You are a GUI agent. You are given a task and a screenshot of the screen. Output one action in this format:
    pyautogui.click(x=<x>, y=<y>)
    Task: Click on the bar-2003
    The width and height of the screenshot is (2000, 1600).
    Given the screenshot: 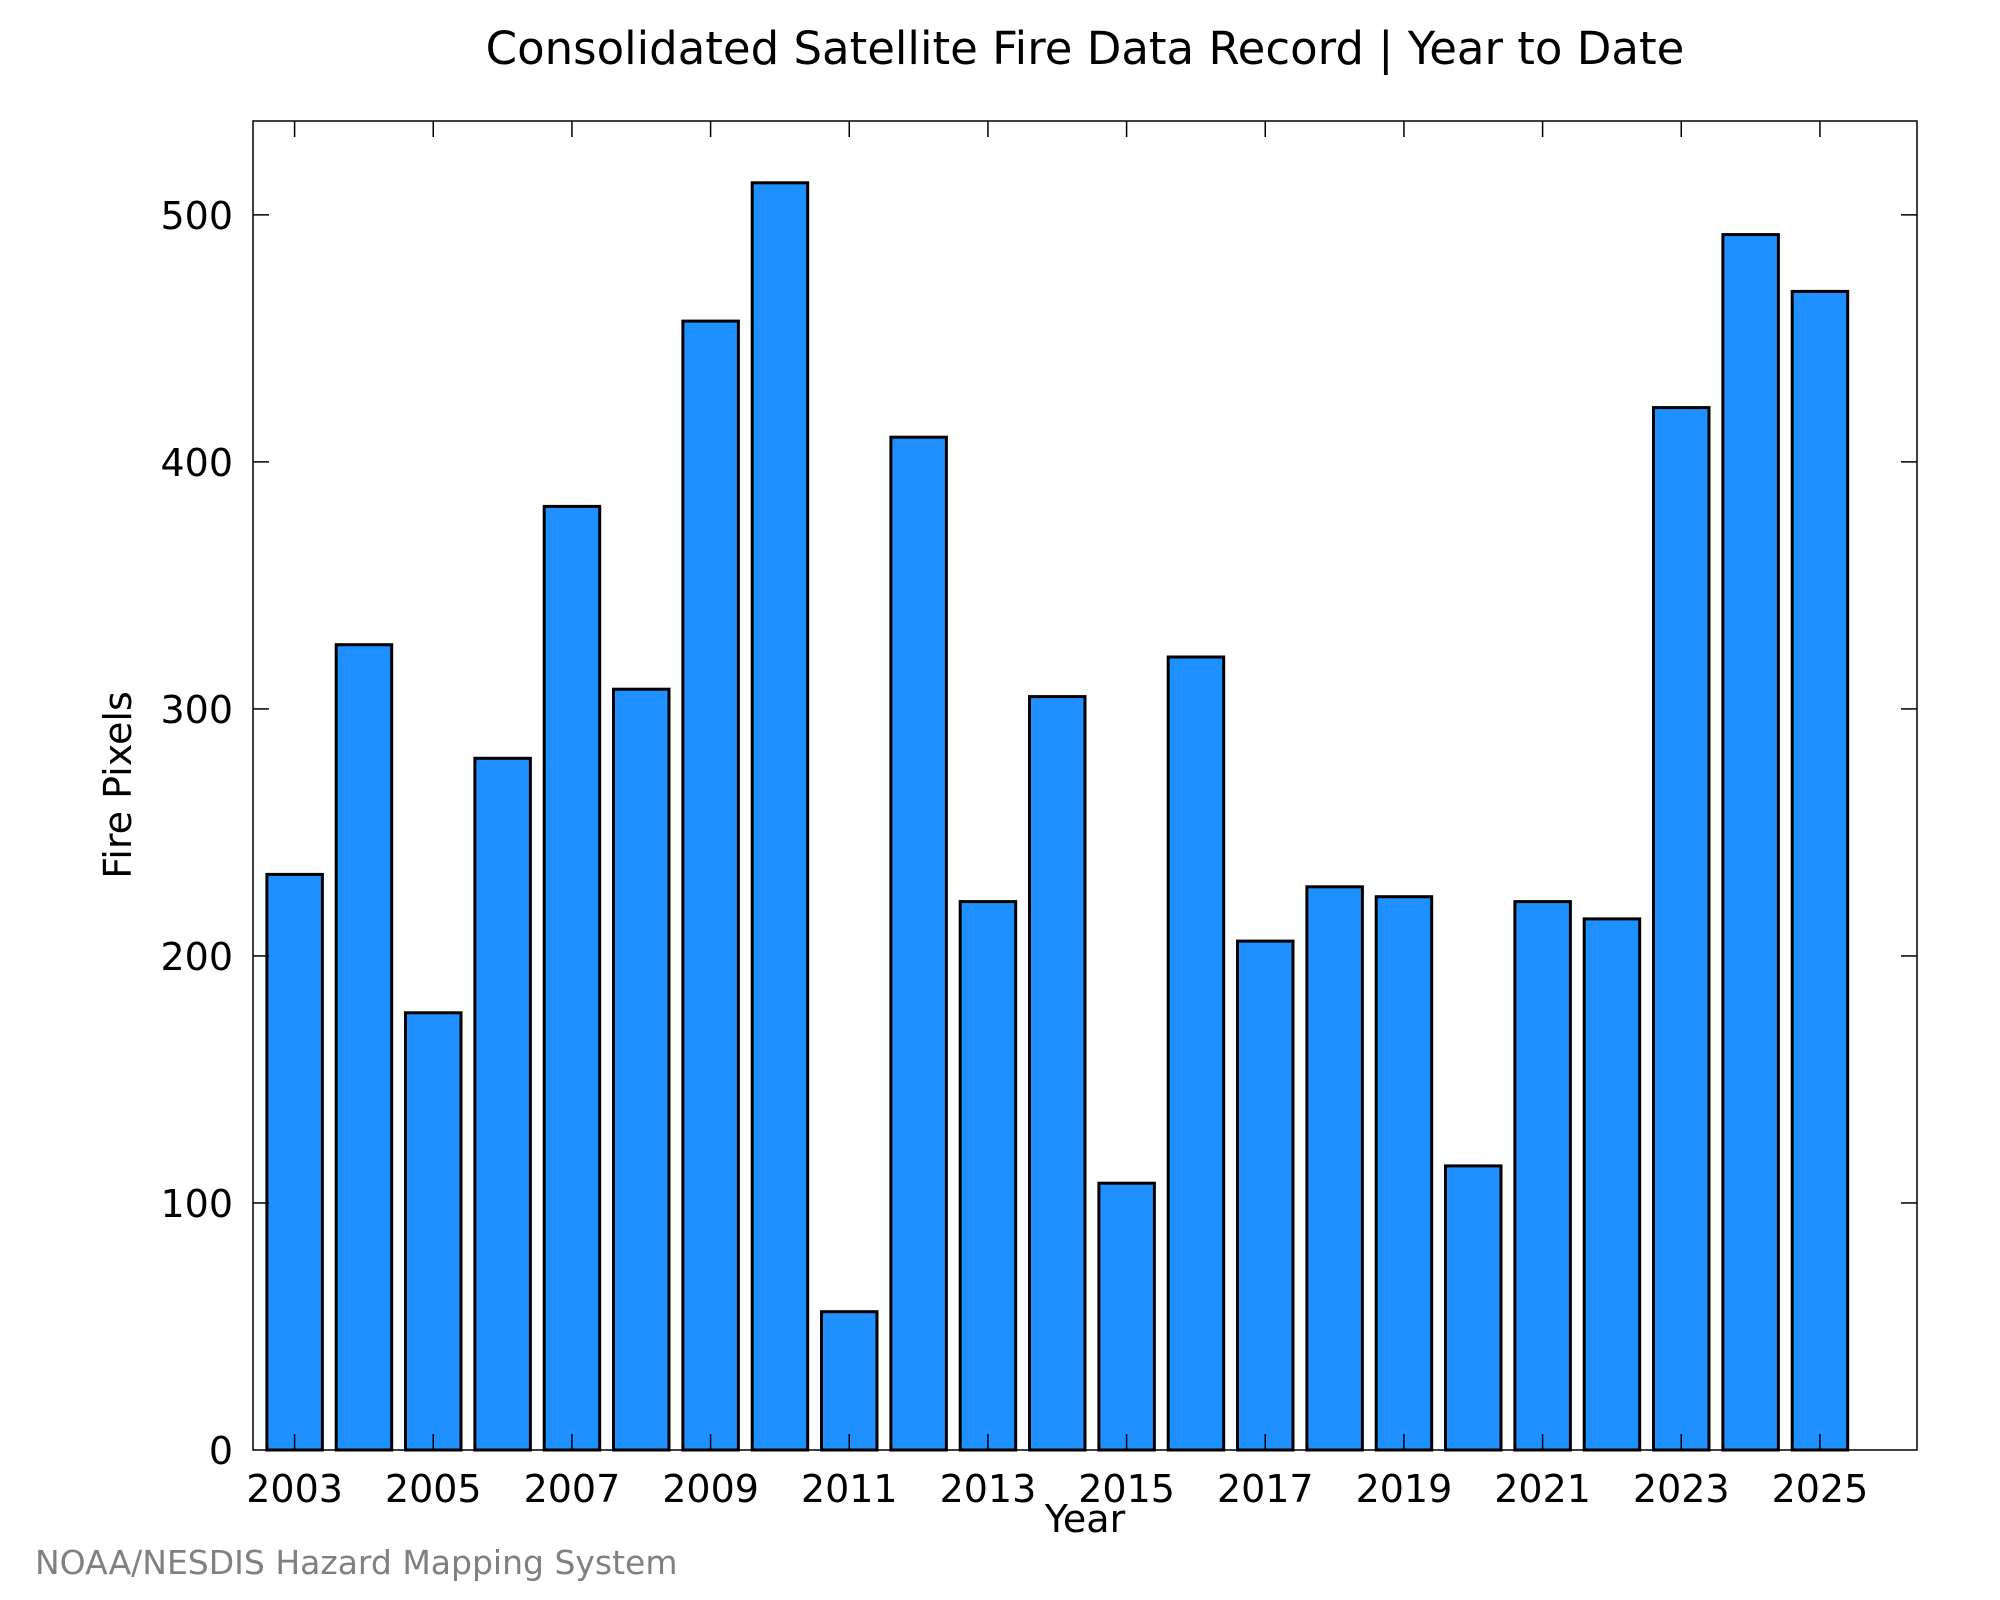 What is the action you would take?
    pyautogui.click(x=294, y=1162)
    